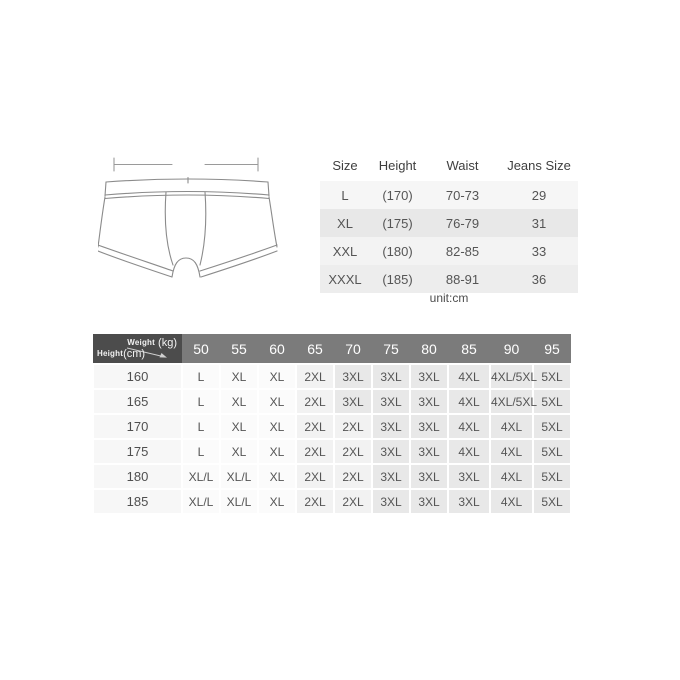  I want to click on unit-note: unit:cm, so click(449, 298).